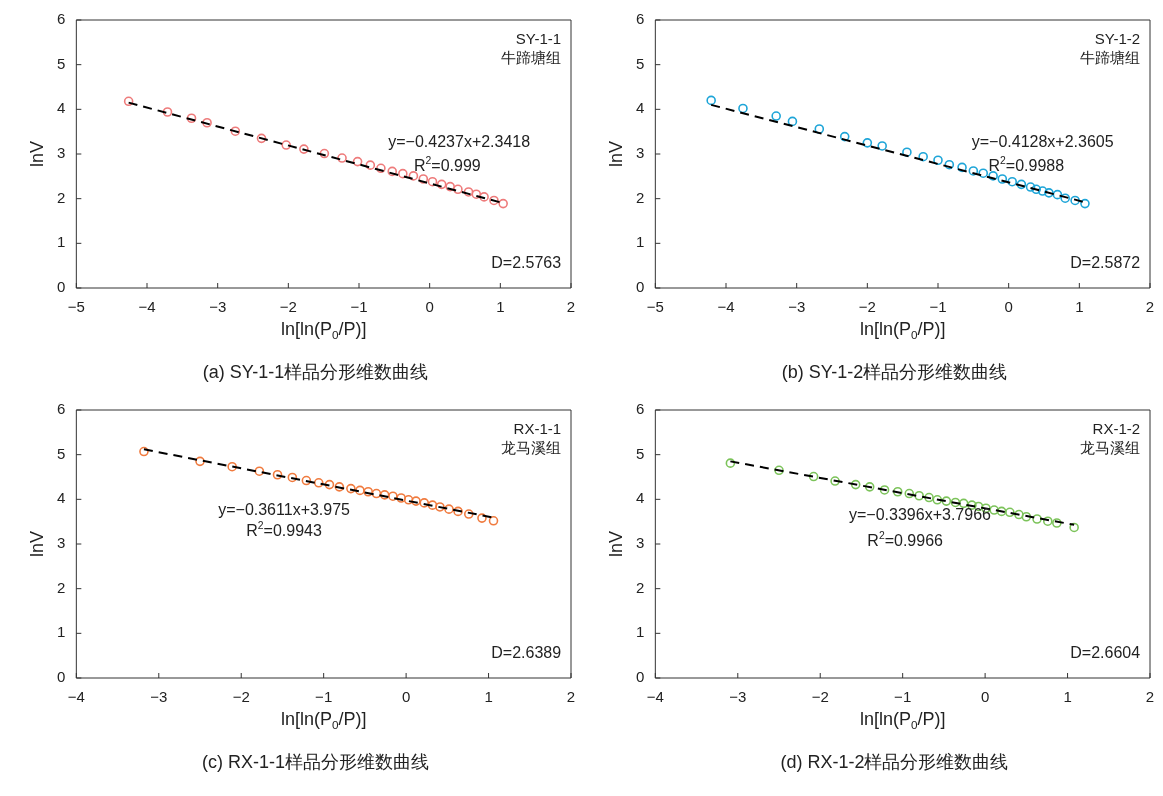  What do you see at coordinates (920, 514) in the screenshot?
I see `annotation: y=−0.3396x+3.7966` at bounding box center [920, 514].